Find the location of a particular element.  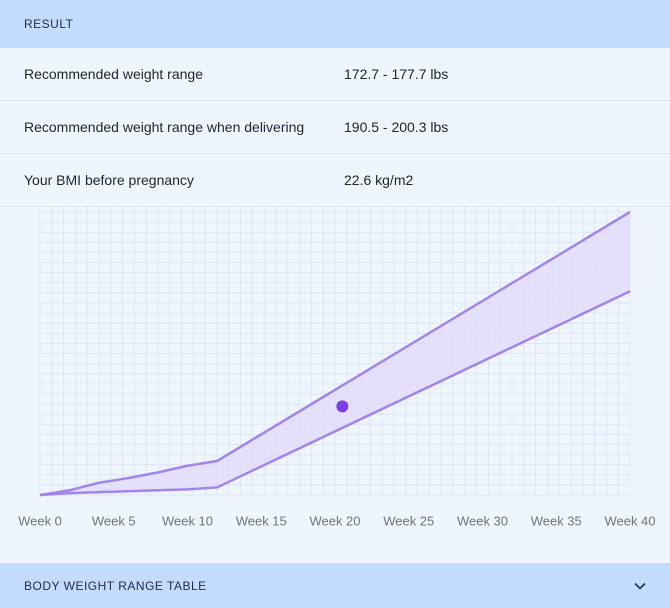

result-row: Your BMI before pregnancy 22.6 kg/m2 is located at coordinates (335, 180).